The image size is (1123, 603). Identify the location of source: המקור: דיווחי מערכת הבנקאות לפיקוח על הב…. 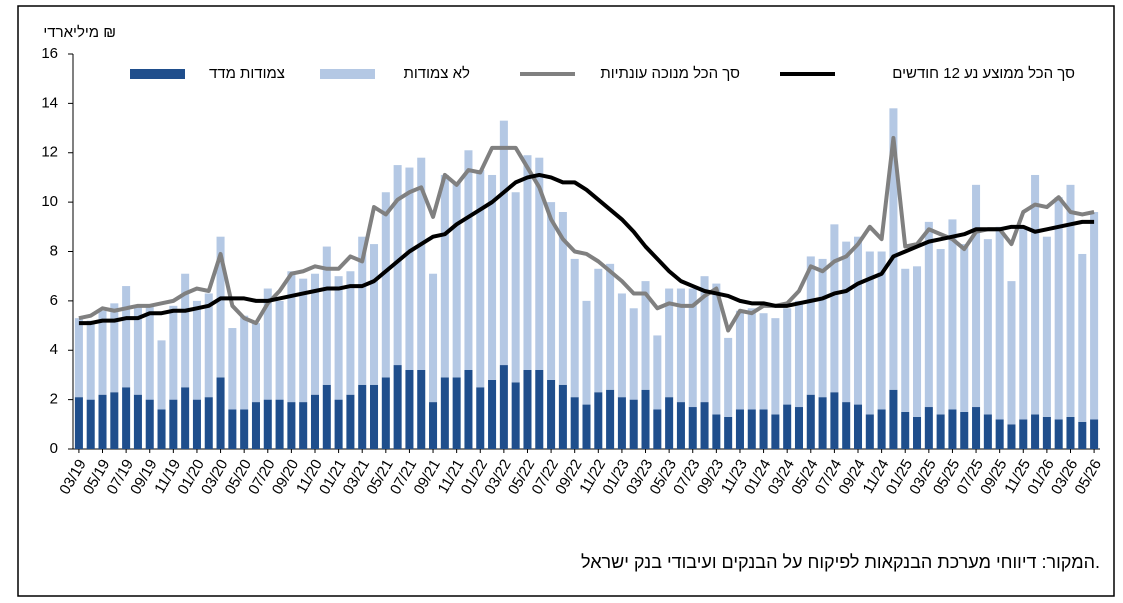
(840, 562).